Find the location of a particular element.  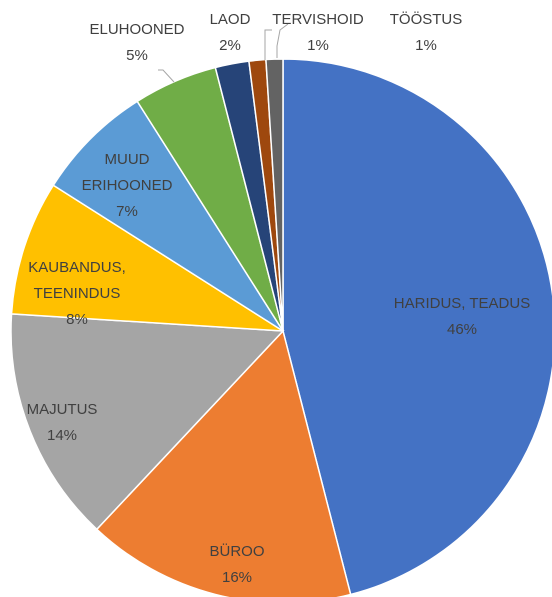

category-label: LAOD is located at coordinates (230, 19).